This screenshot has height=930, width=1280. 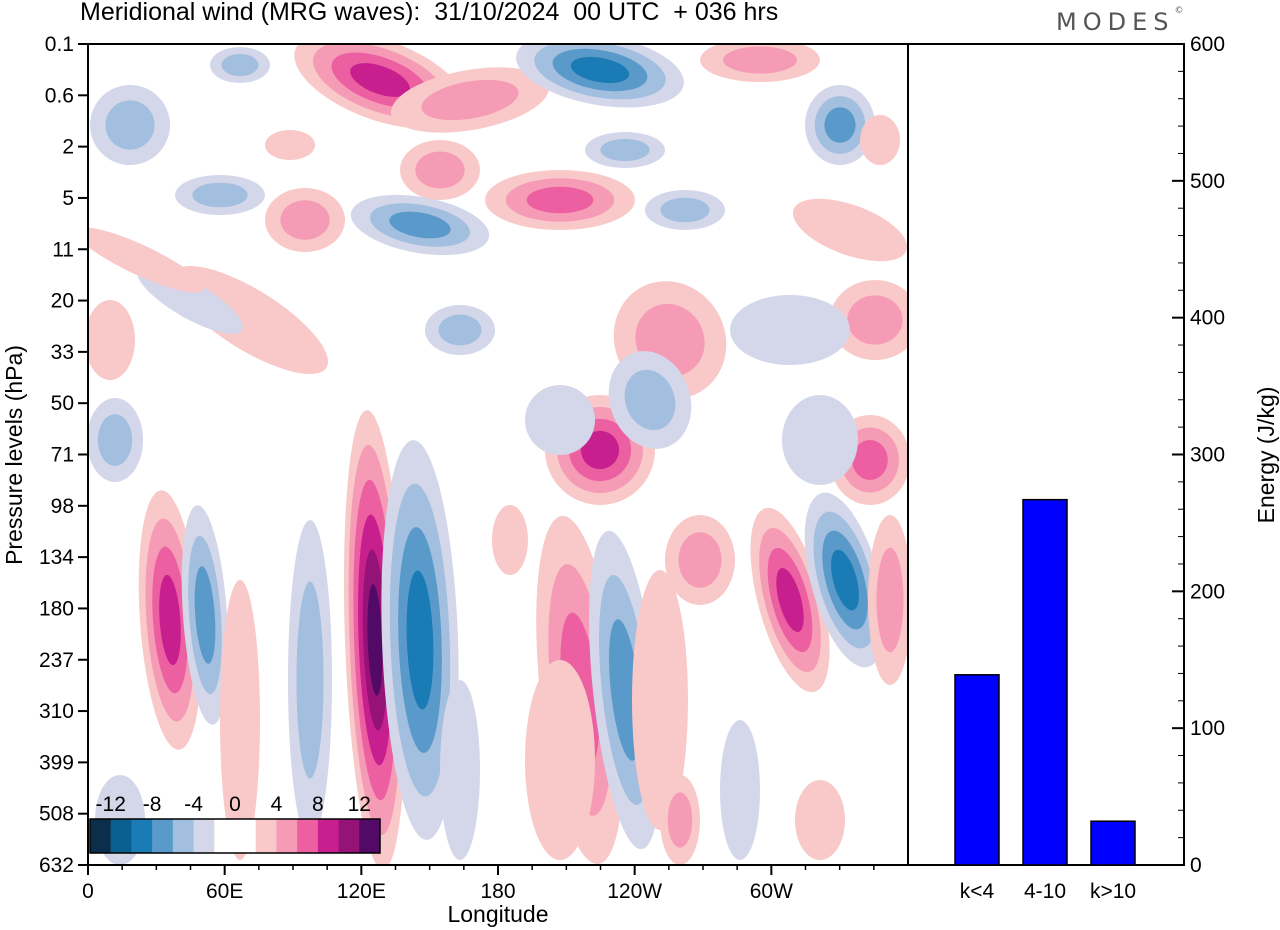 I want to click on x-tick-label: 60E, so click(x=224, y=891).